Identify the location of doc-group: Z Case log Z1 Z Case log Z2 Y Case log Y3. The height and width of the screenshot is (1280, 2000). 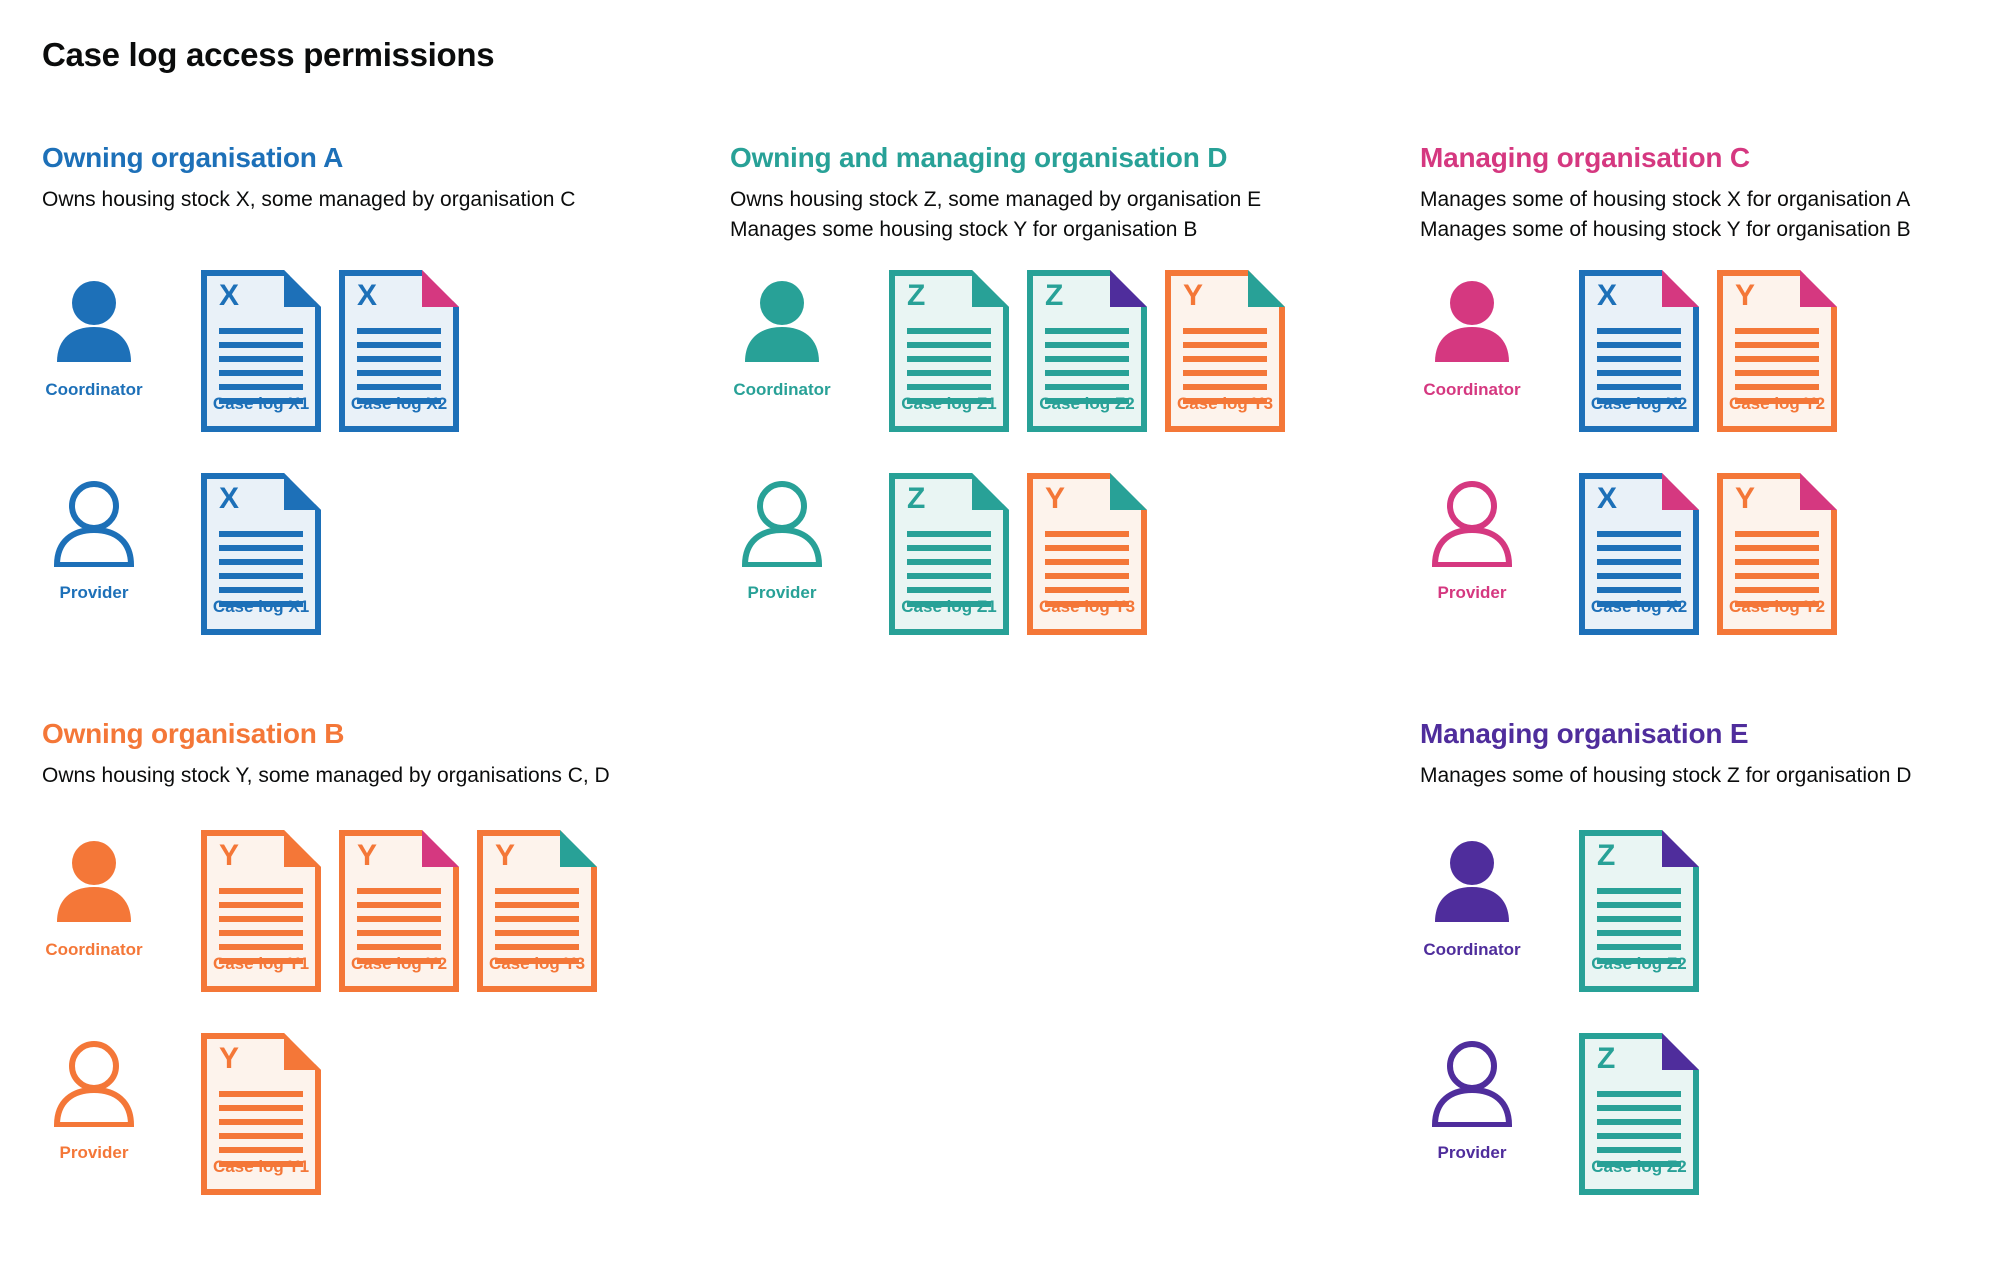
(1087, 351).